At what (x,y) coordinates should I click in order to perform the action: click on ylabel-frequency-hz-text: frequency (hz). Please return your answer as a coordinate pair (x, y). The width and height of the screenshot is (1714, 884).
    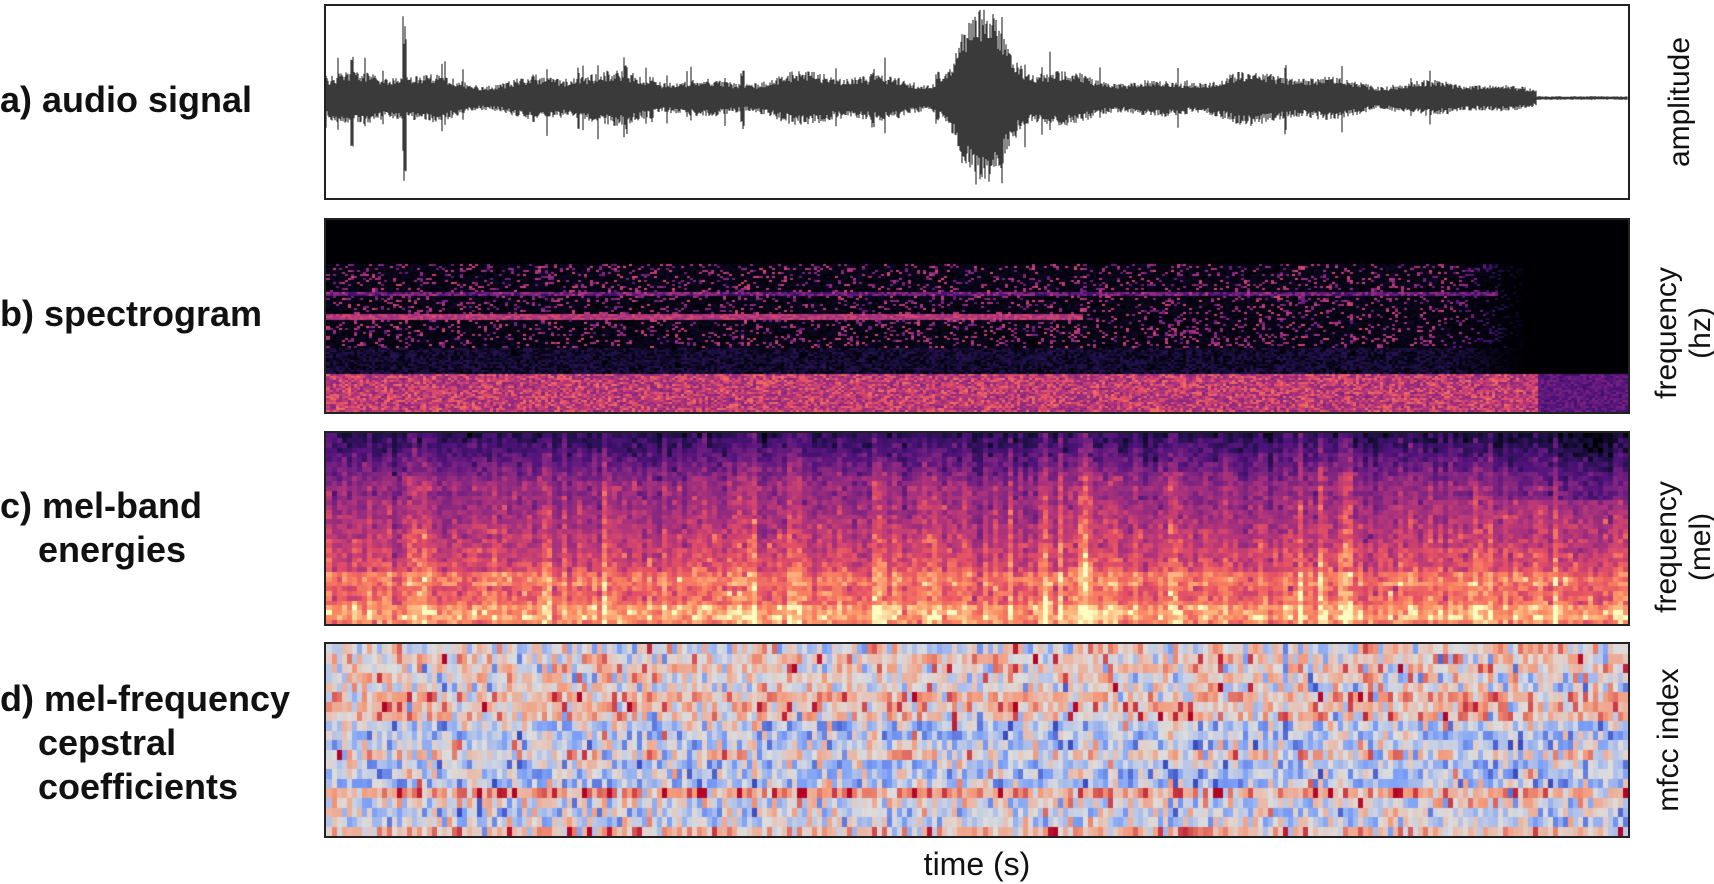
    Looking at the image, I should click on (1682, 333).